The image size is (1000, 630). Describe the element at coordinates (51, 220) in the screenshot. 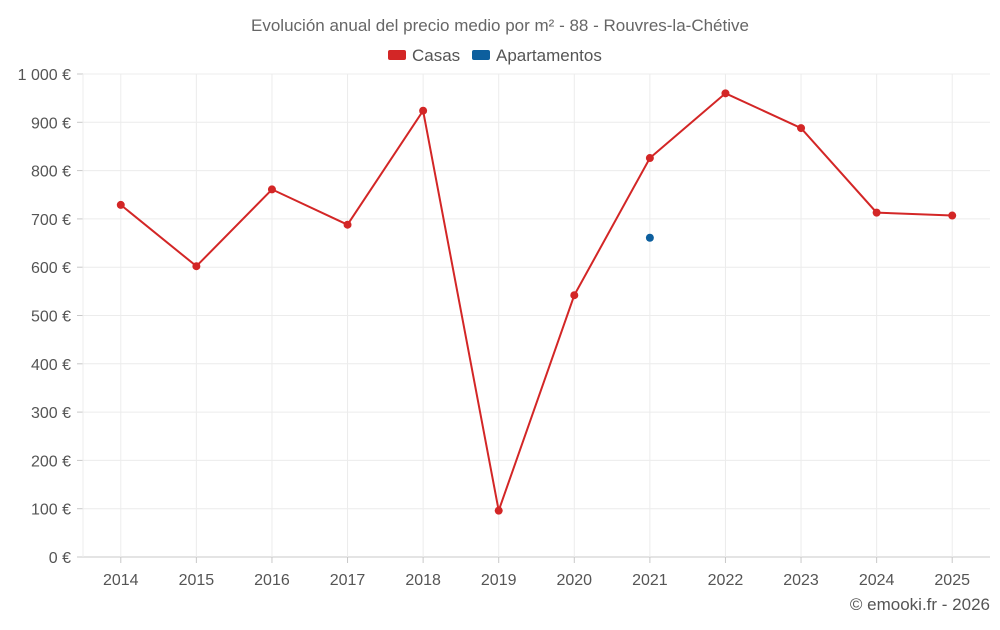

I see `y-tick-label: 700 €` at that location.